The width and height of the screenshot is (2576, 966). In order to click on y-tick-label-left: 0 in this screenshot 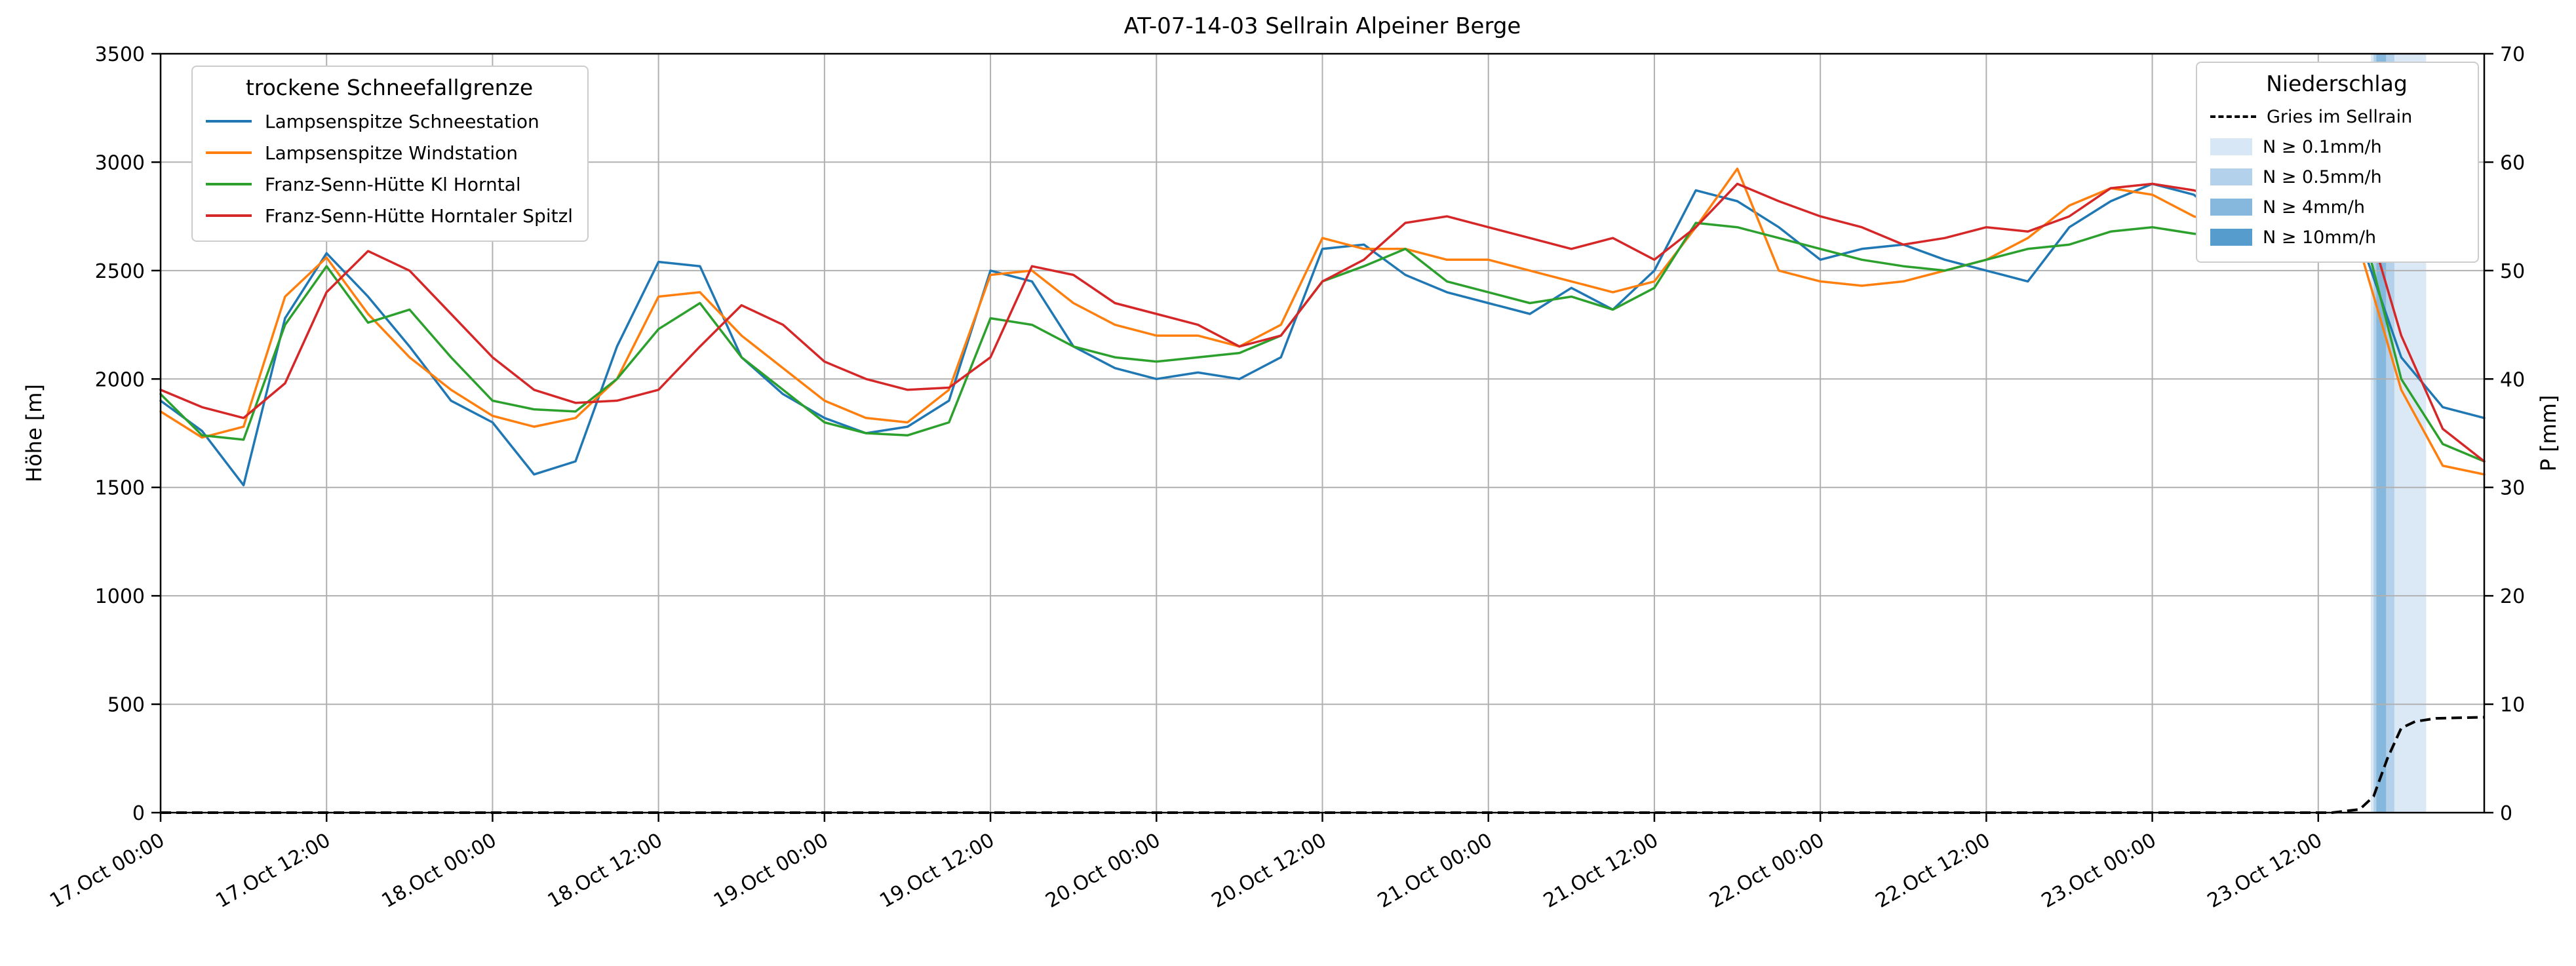, I will do `click(138, 813)`.